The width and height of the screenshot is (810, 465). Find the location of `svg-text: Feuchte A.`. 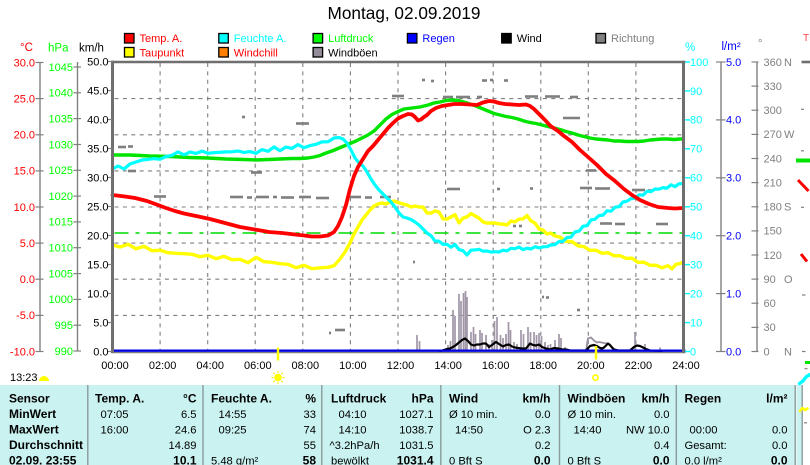

svg-text: Feuchte A. is located at coordinates (260, 39).